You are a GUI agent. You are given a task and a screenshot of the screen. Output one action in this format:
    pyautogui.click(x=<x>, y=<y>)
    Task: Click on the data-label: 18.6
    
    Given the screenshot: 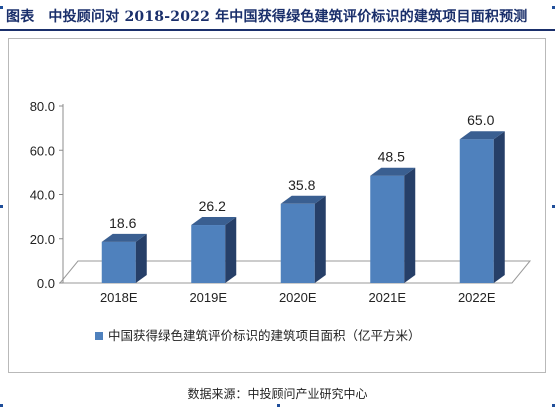 What is the action you would take?
    pyautogui.click(x=122, y=223)
    